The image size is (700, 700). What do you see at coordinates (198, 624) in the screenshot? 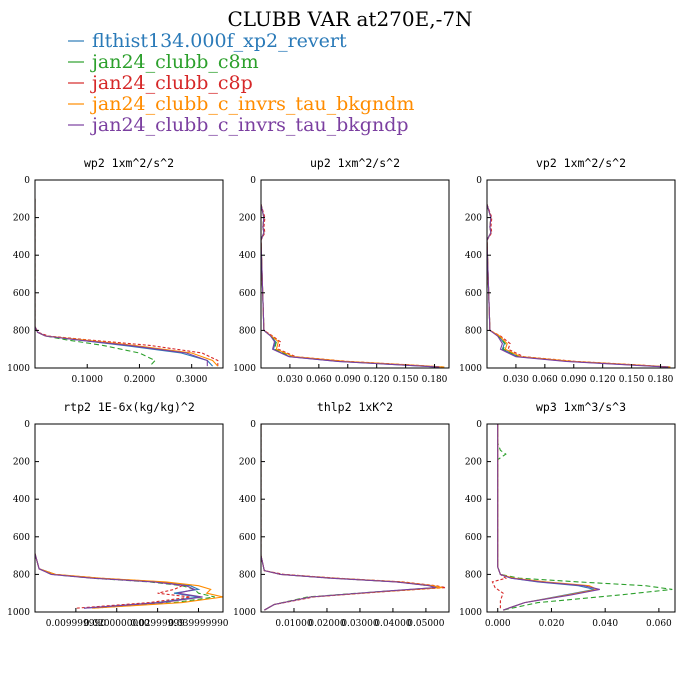
I see `x-tick-label: 0.039999990` at bounding box center [198, 624].